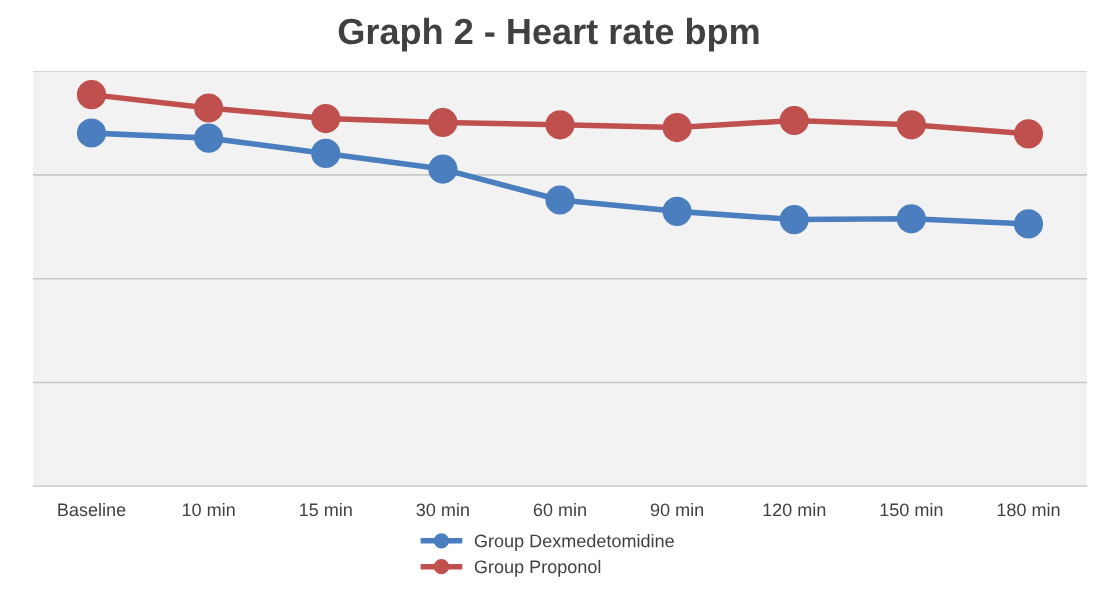  What do you see at coordinates (1028, 509) in the screenshot?
I see `x-tick-label: 180 min` at bounding box center [1028, 509].